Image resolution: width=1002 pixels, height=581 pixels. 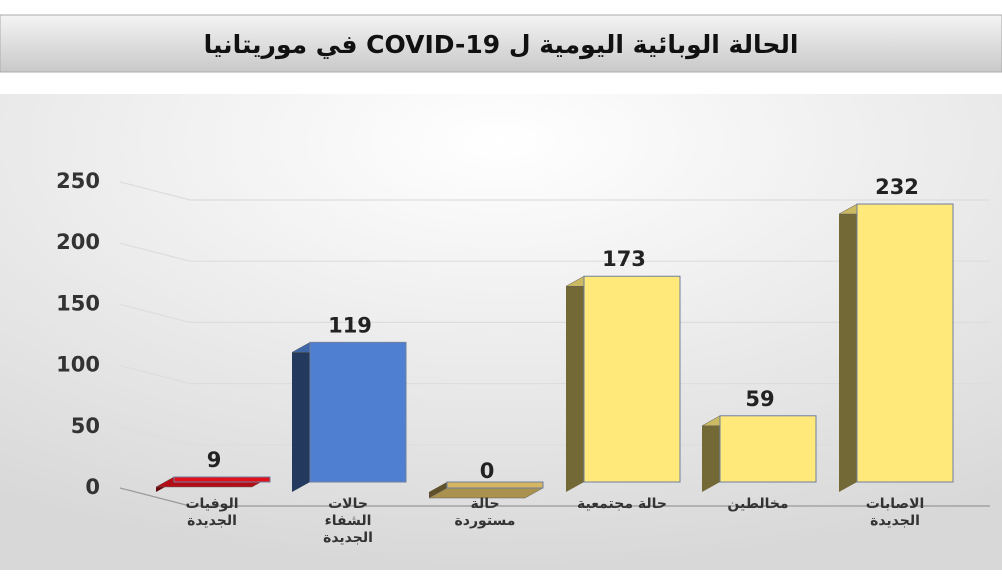 I want to click on y-tick-label: 100, so click(x=78, y=365).